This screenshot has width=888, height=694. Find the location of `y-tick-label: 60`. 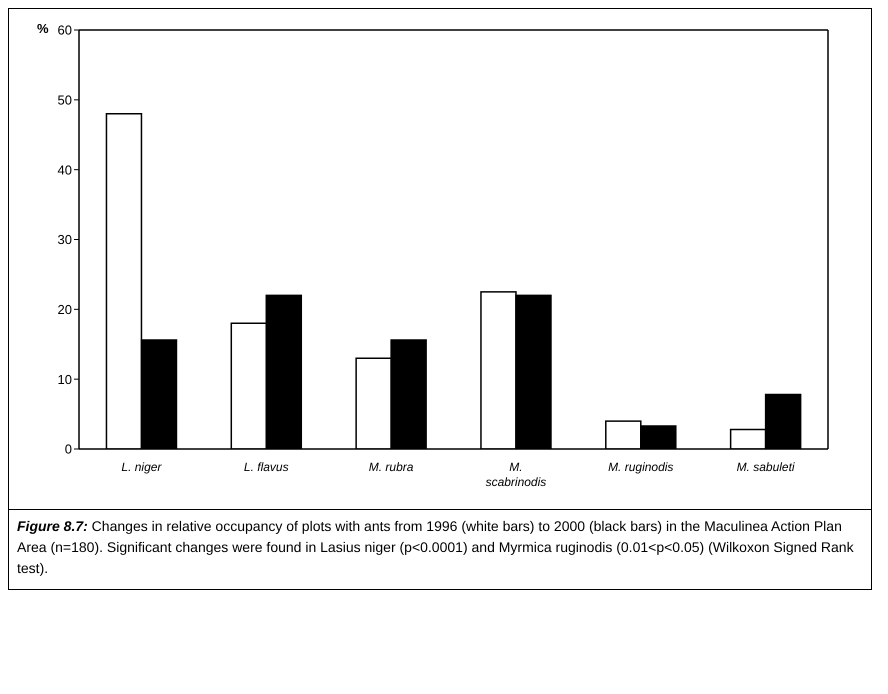

y-tick-label: 60 is located at coordinates (65, 30).